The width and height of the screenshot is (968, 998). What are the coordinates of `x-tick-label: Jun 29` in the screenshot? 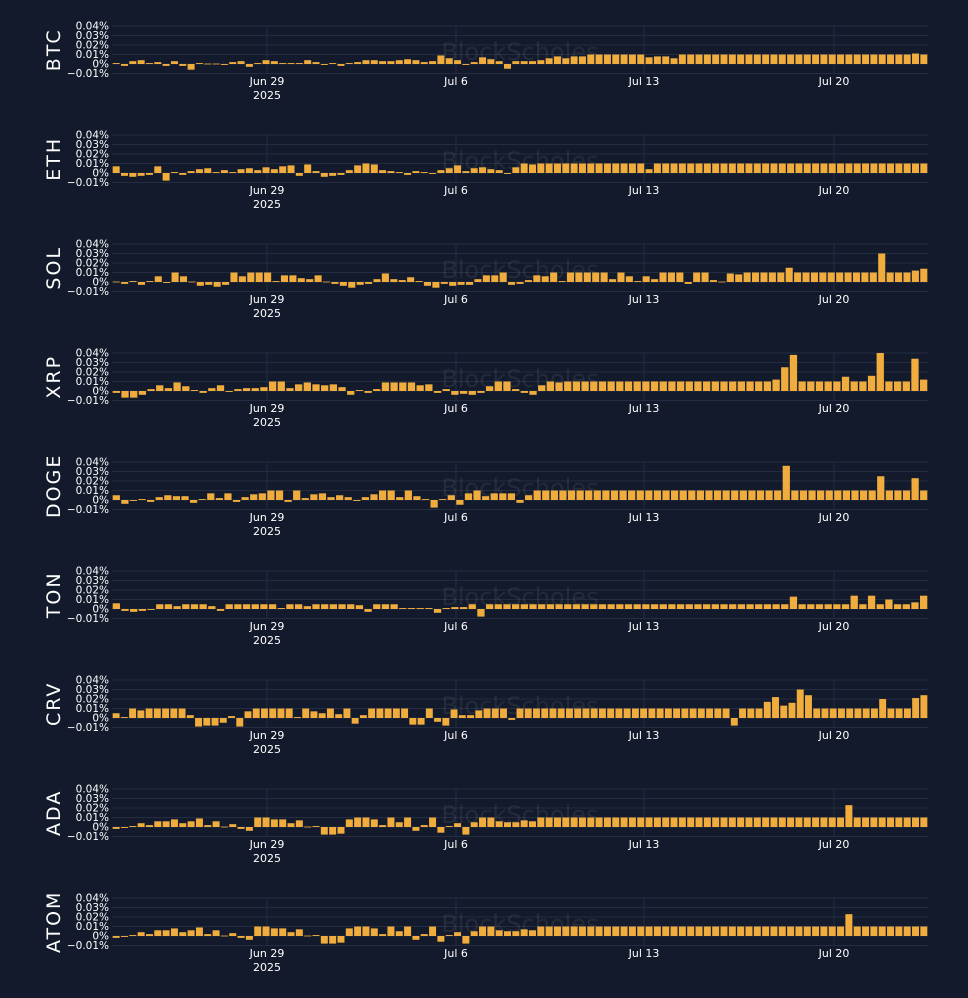 It's located at (267, 299).